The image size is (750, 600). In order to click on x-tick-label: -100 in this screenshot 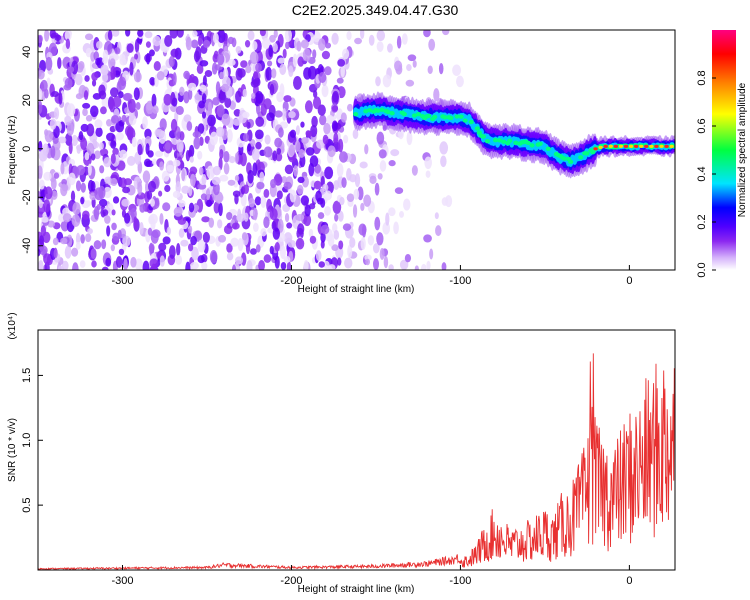, I will do `click(460, 281)`.